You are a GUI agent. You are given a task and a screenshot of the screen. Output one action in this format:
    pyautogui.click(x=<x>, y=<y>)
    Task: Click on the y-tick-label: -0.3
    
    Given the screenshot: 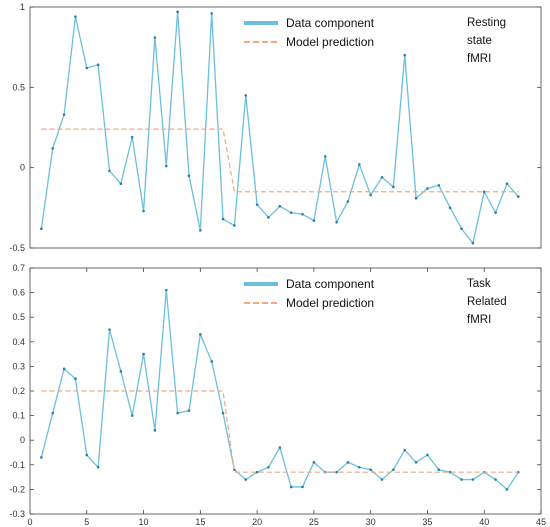 What is the action you would take?
    pyautogui.click(x=17, y=514)
    